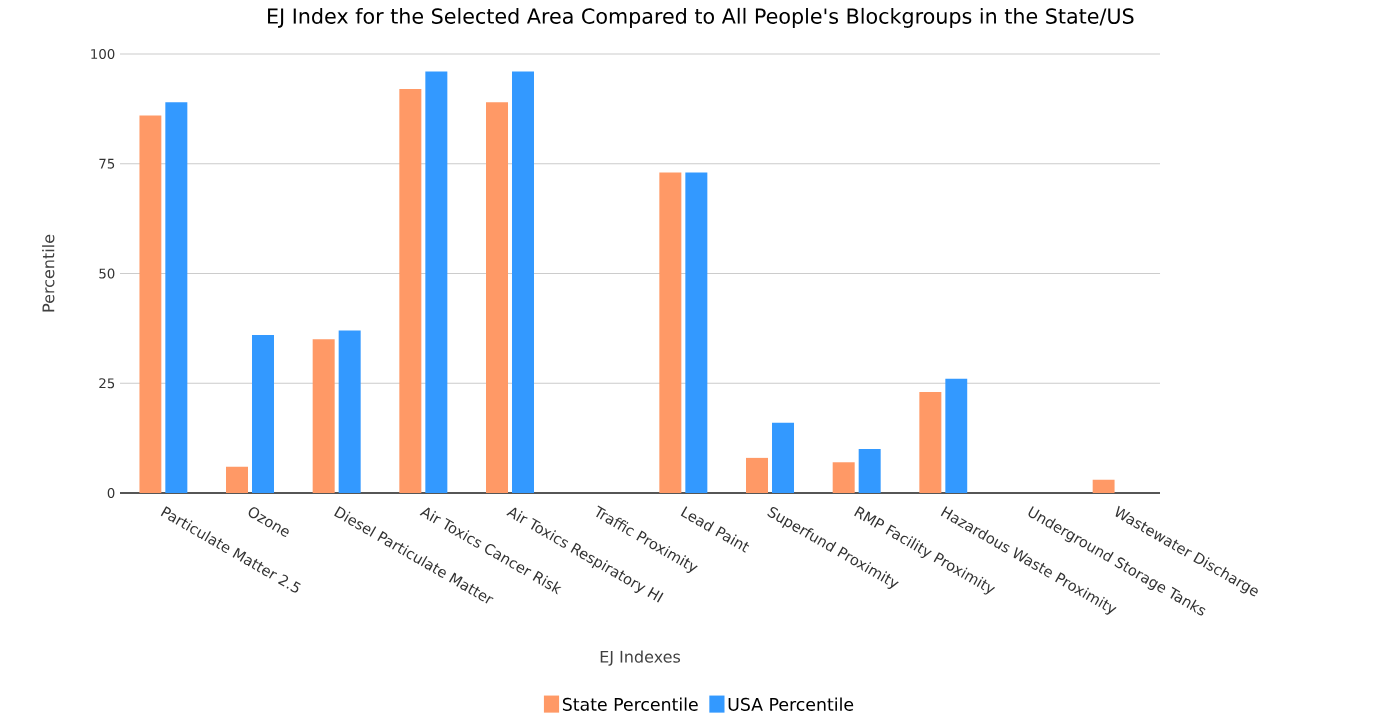  Describe the element at coordinates (107, 273) in the screenshot. I see `y-tick-label: 50` at that location.